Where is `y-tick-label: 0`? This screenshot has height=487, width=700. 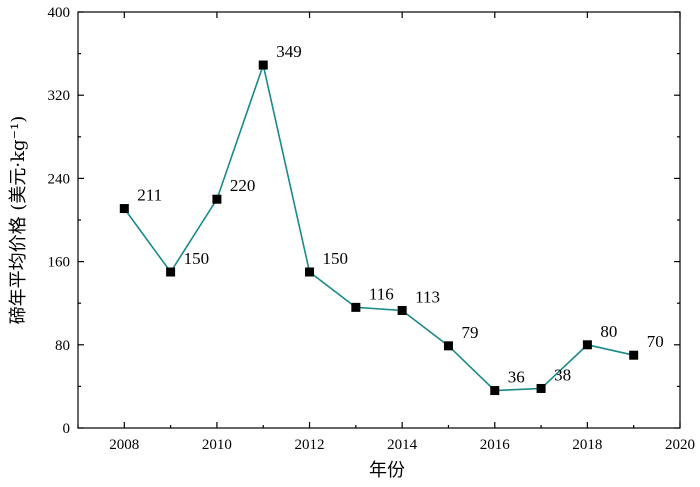
y-tick-label: 0 is located at coordinates (67, 429).